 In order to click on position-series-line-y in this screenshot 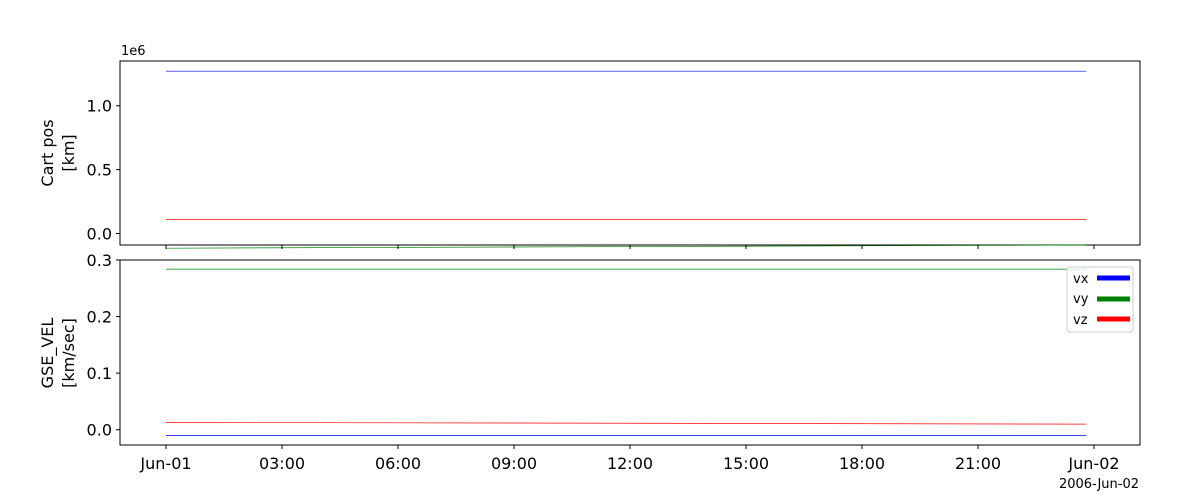, I will do `click(626, 246)`.